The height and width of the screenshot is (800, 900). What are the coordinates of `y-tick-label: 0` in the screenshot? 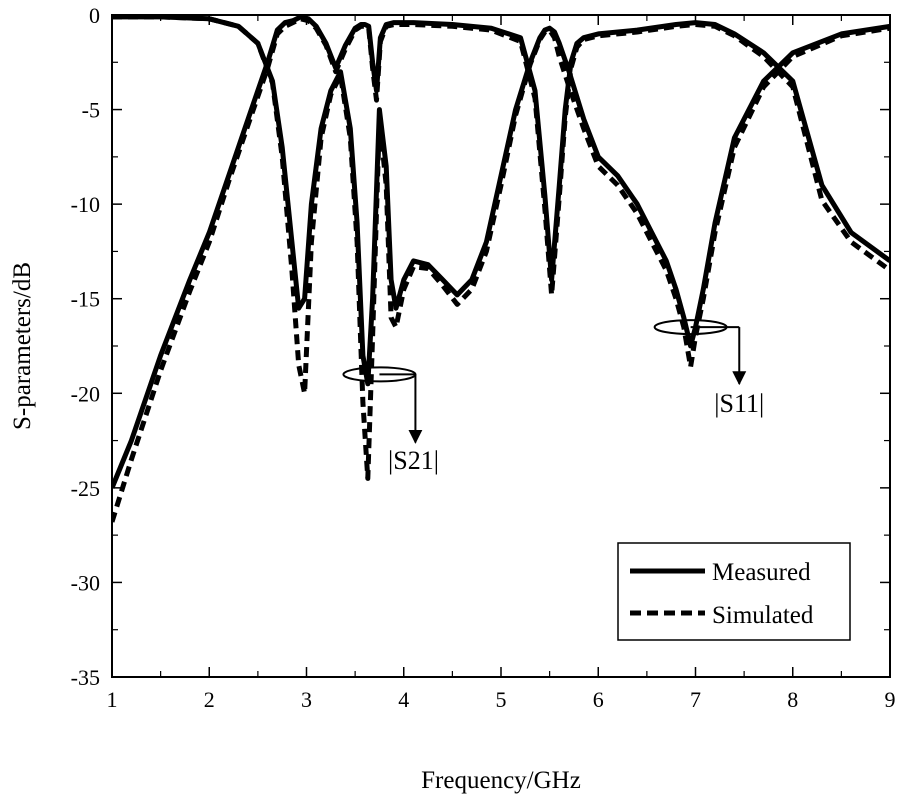 It's located at (94, 15).